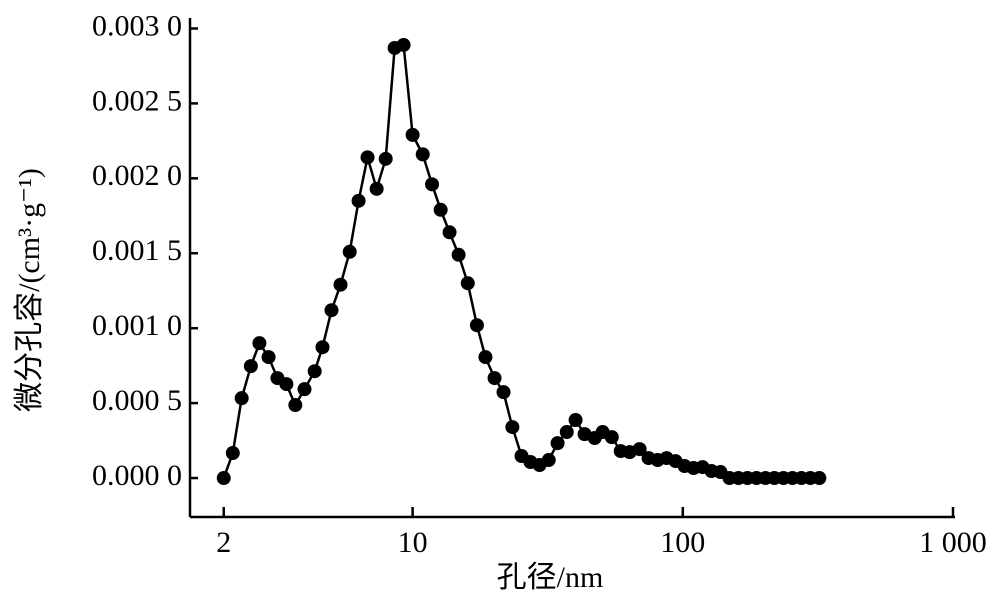 The width and height of the screenshot is (1000, 608). I want to click on y-tick-label: 0.001 0, so click(137, 325).